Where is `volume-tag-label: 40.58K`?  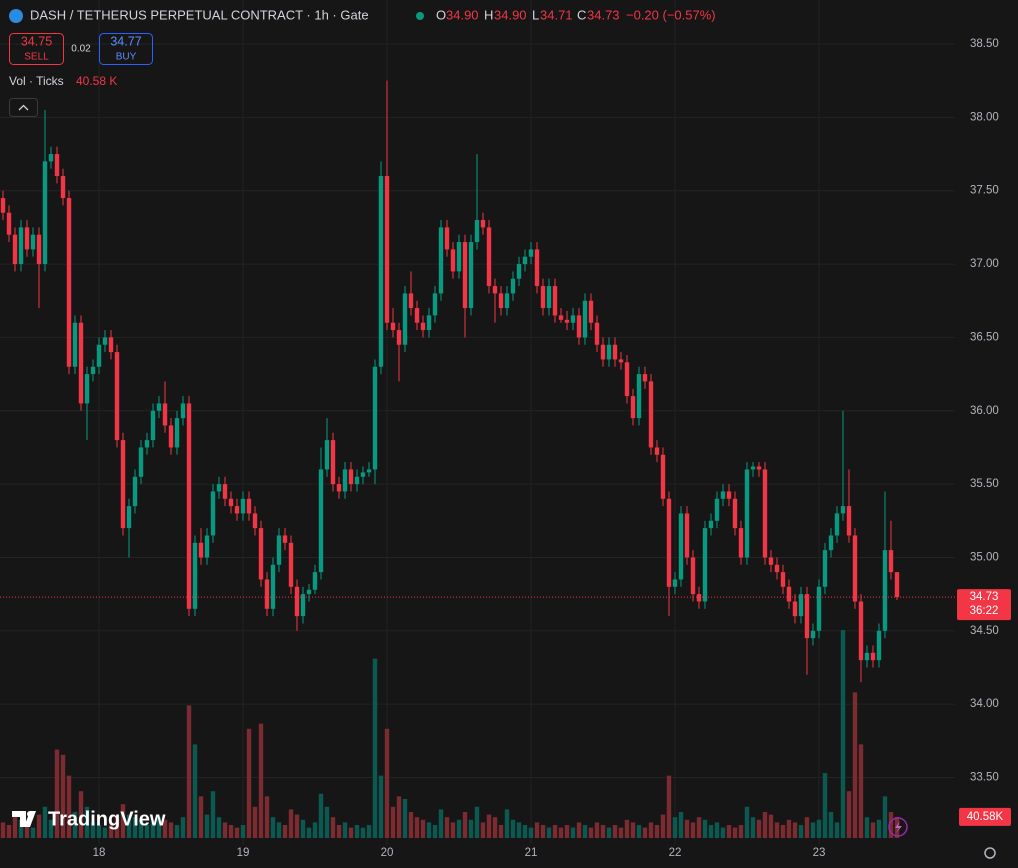
volume-tag-label: 40.58K is located at coordinates (985, 817).